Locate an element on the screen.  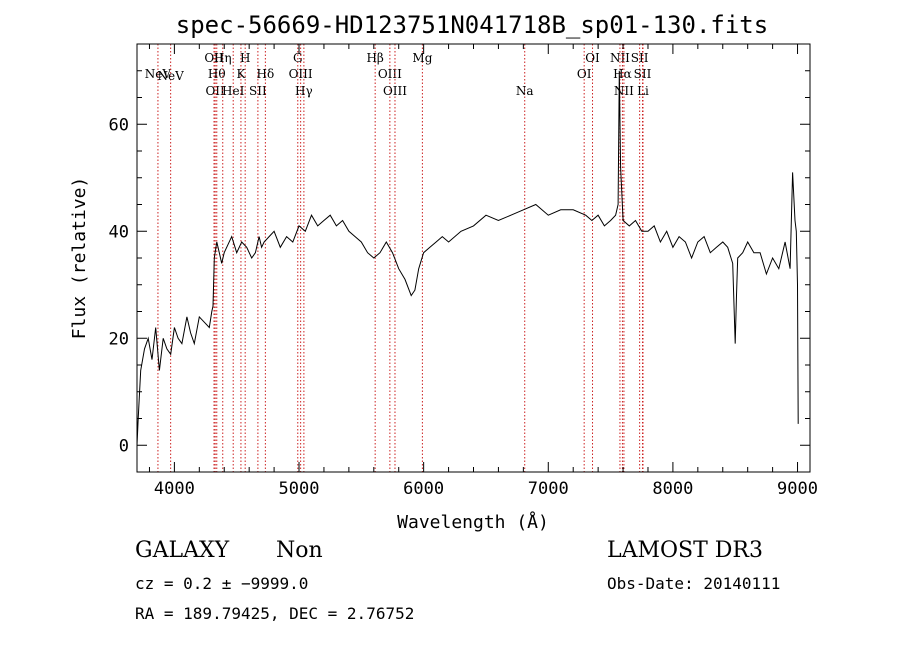
y-axis-label: Flux (relative) is located at coordinates (79, 258).